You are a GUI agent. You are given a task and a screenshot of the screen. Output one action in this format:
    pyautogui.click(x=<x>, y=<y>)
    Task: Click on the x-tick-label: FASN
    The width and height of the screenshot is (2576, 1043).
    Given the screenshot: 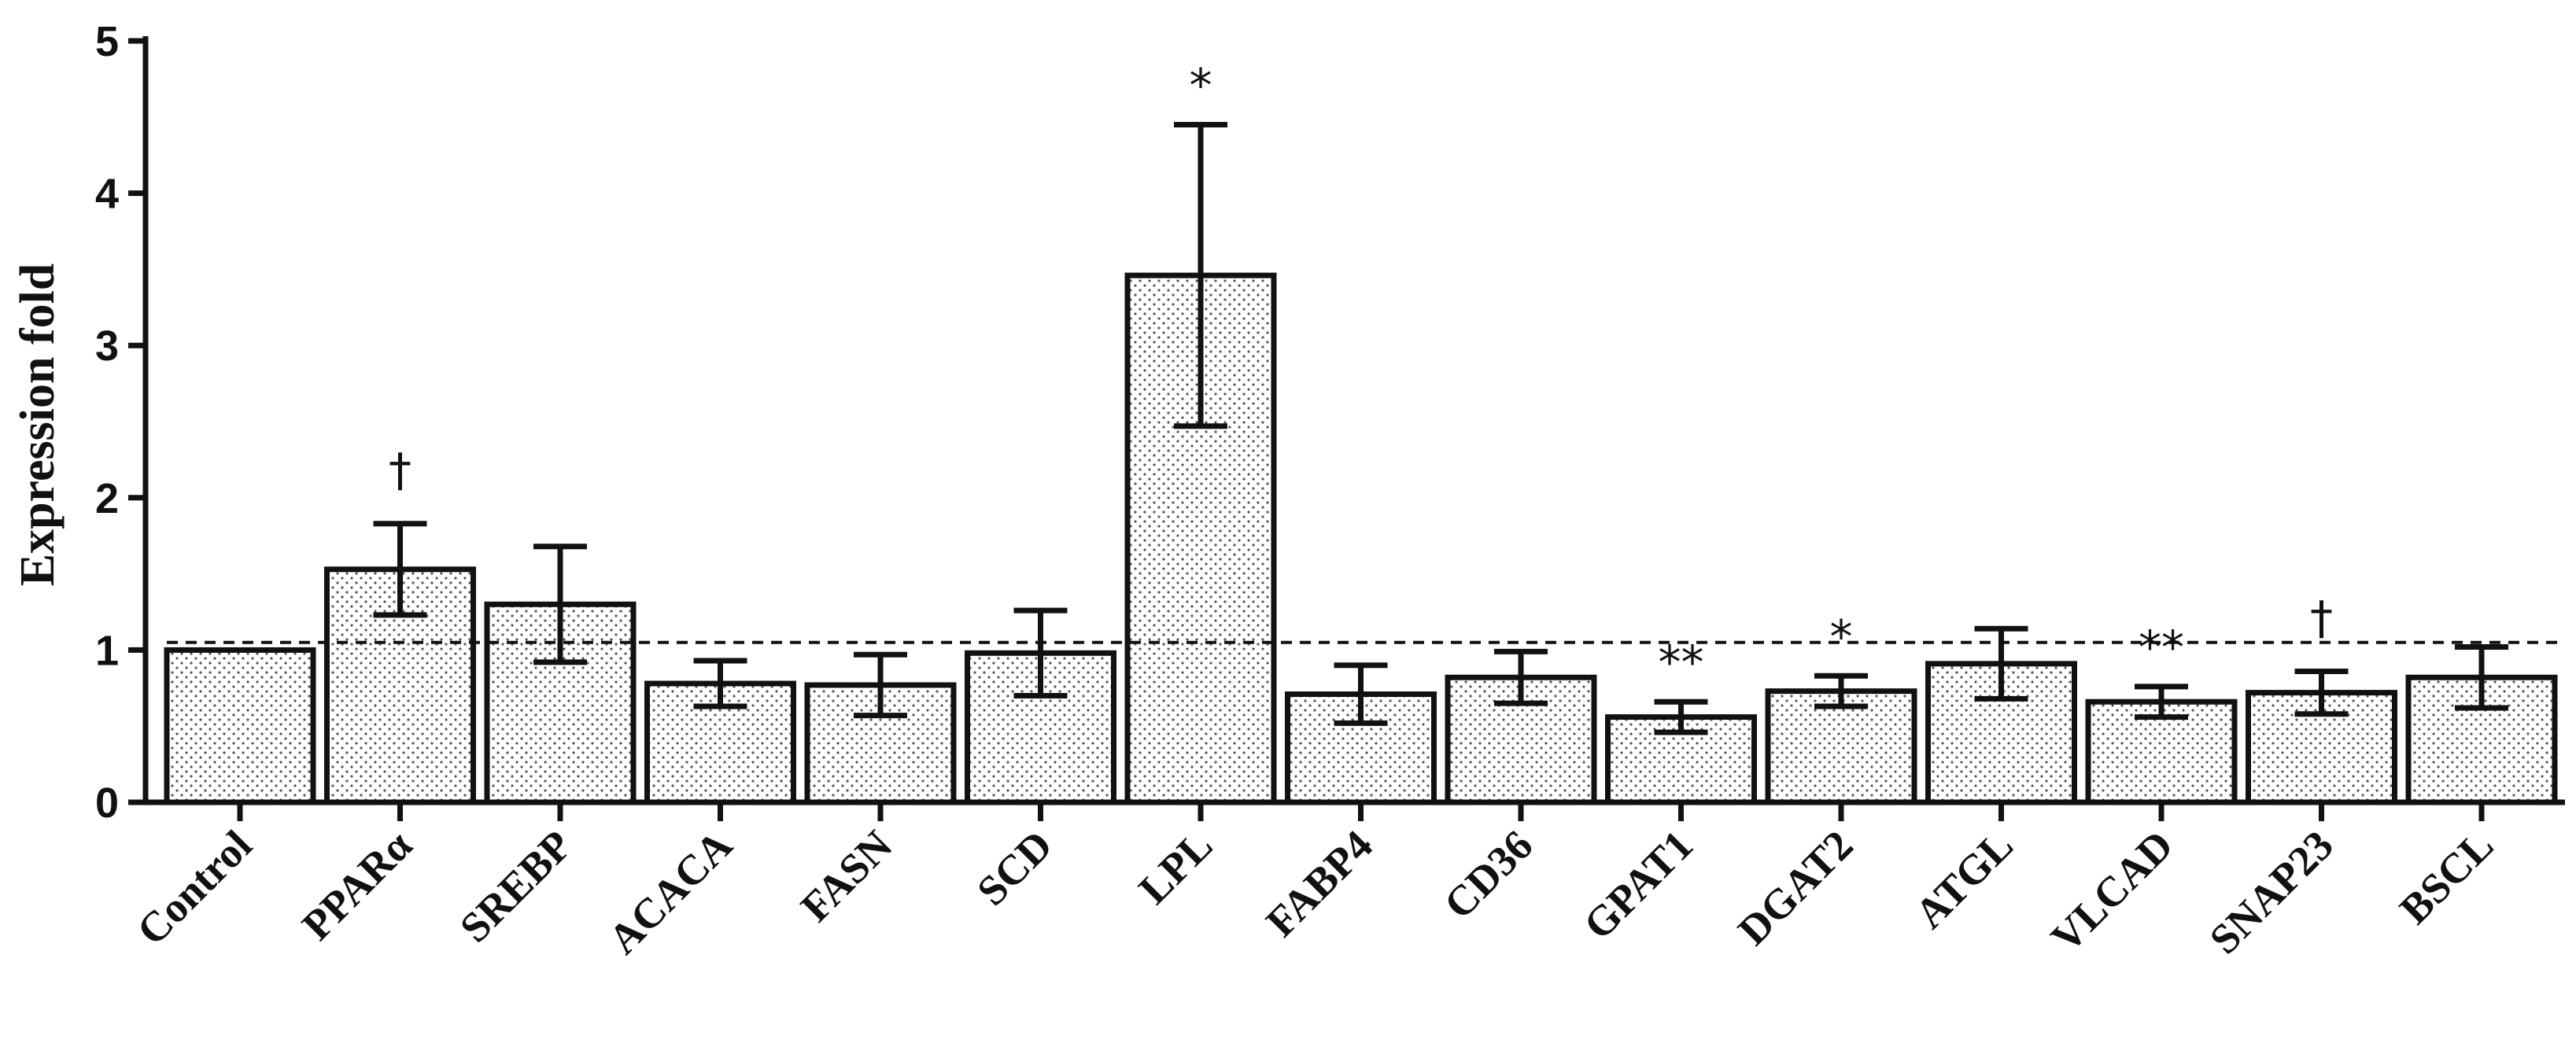 What is the action you would take?
    pyautogui.click(x=847, y=876)
    